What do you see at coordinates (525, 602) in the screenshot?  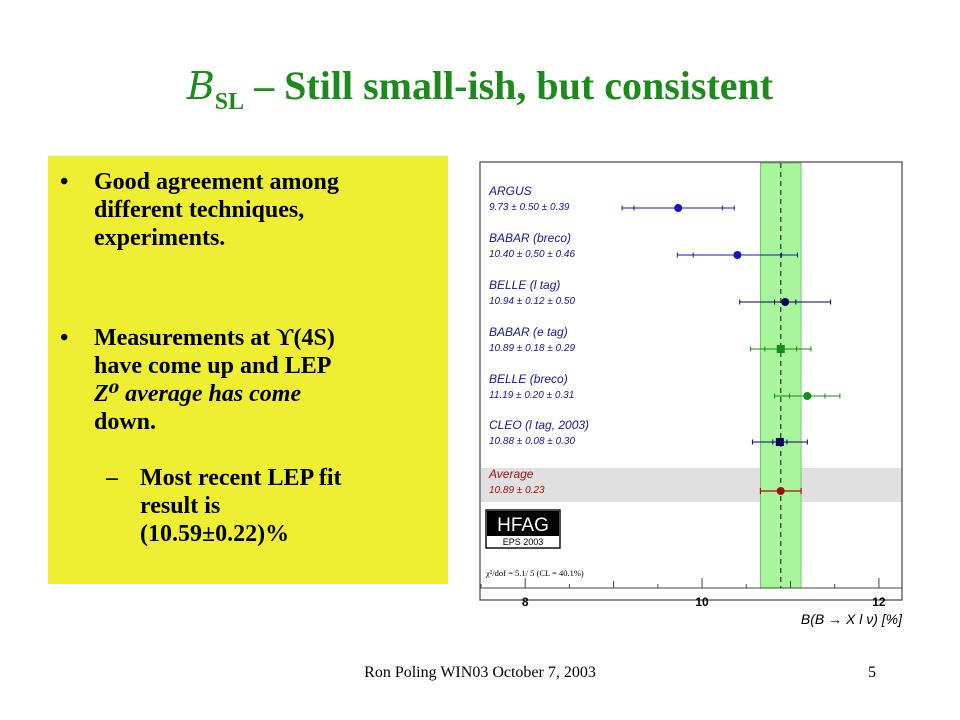 I see `x-tick-label: 8` at bounding box center [525, 602].